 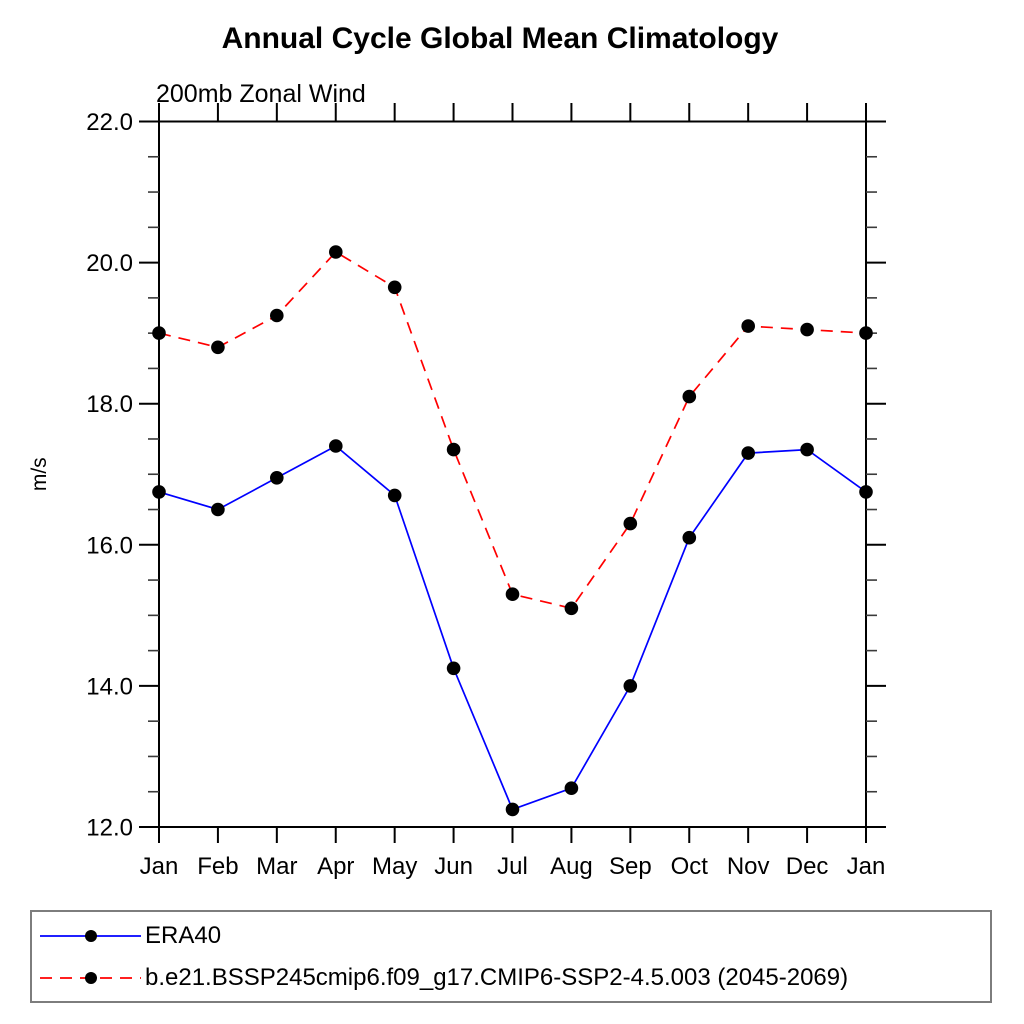 I want to click on legend-label-era40: ERA40, so click(x=183, y=935).